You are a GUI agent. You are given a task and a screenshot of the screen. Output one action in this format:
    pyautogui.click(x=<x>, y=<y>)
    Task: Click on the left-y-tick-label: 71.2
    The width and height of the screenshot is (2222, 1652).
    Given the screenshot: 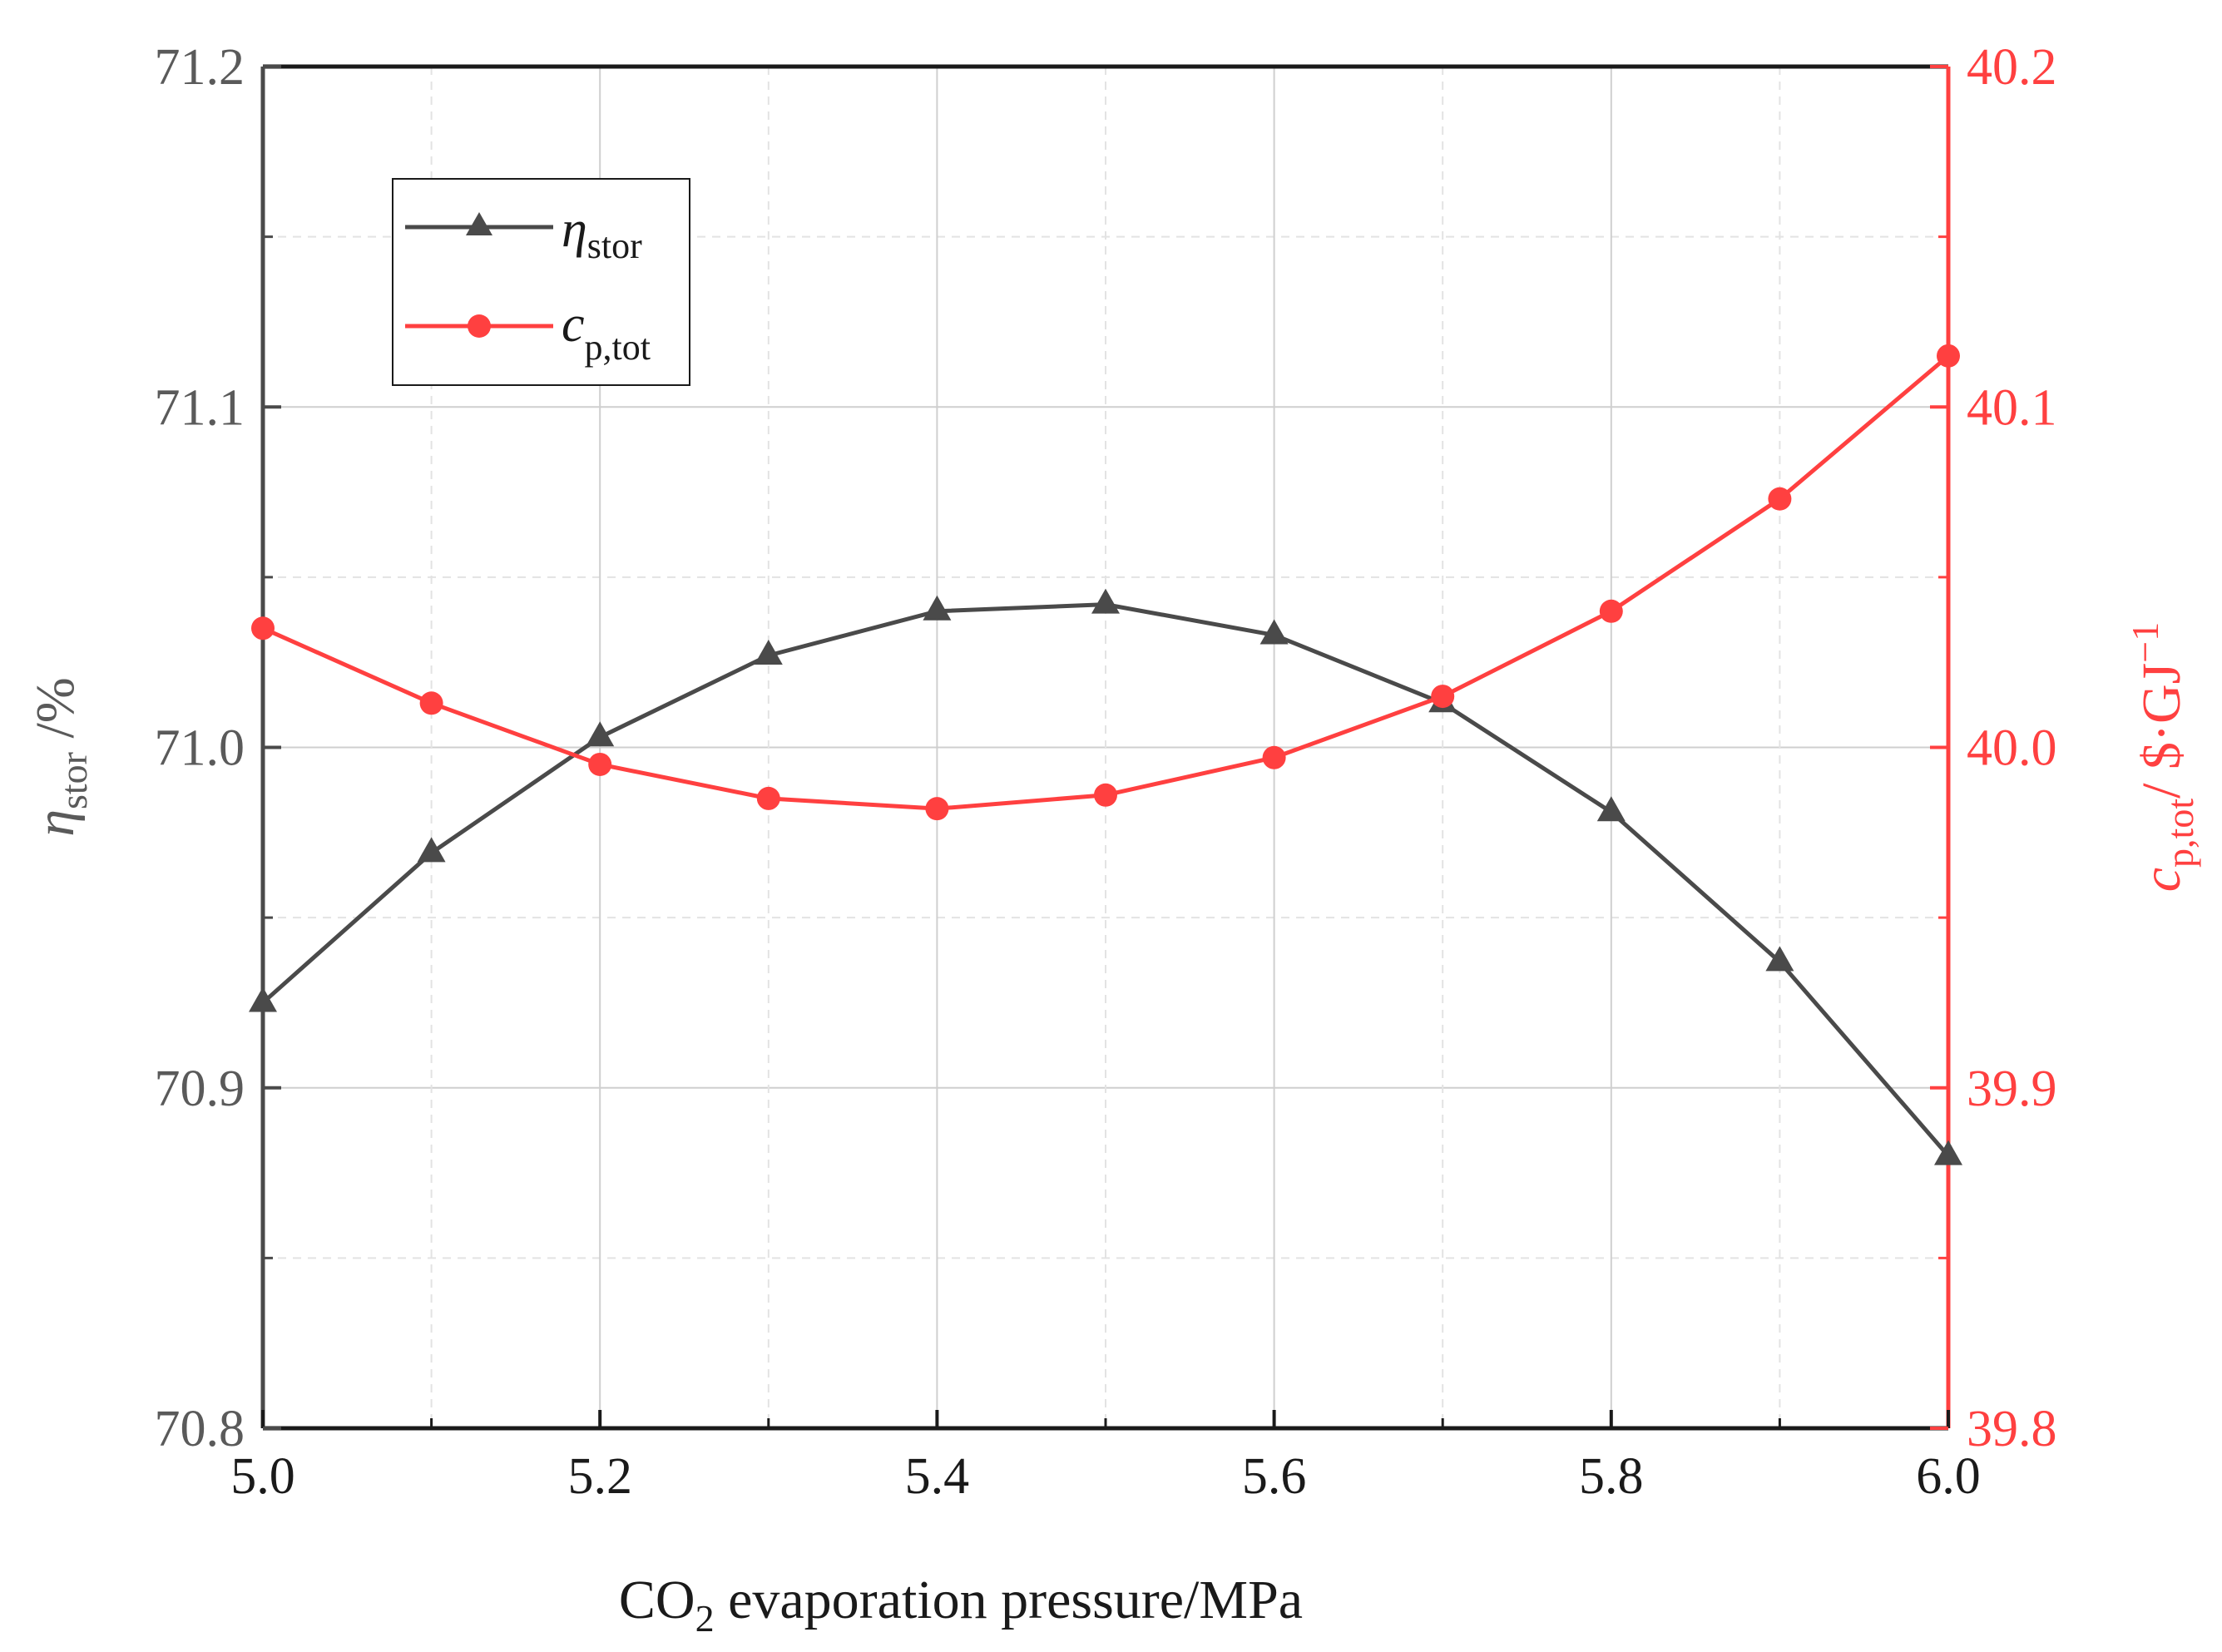 What is the action you would take?
    pyautogui.click(x=200, y=67)
    